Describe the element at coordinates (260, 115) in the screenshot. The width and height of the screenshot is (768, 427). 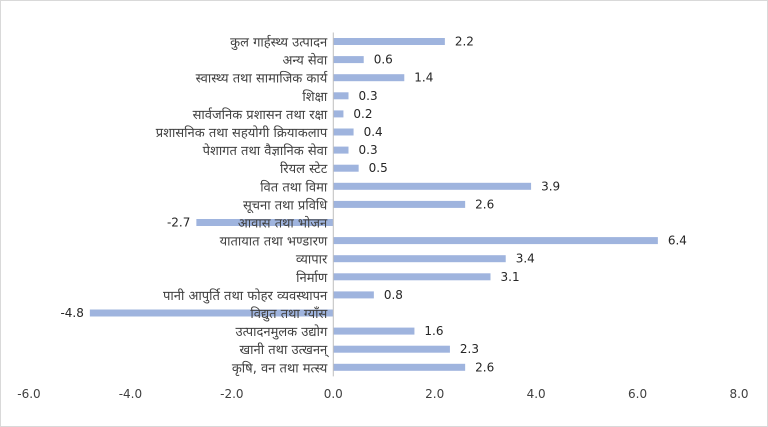
I see `category-label: सार्वजनिक प्रशासन तथा रक्षा` at that location.